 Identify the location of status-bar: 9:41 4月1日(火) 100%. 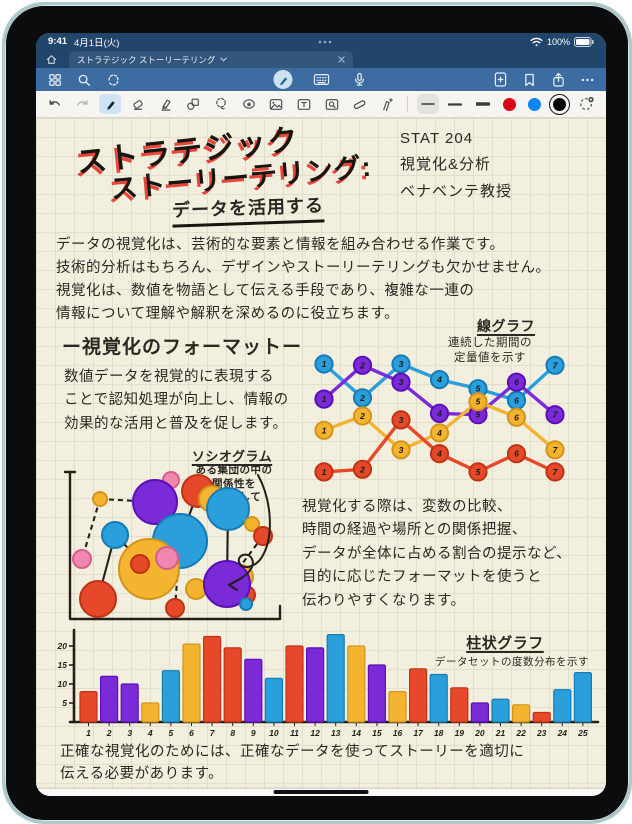
(321, 41).